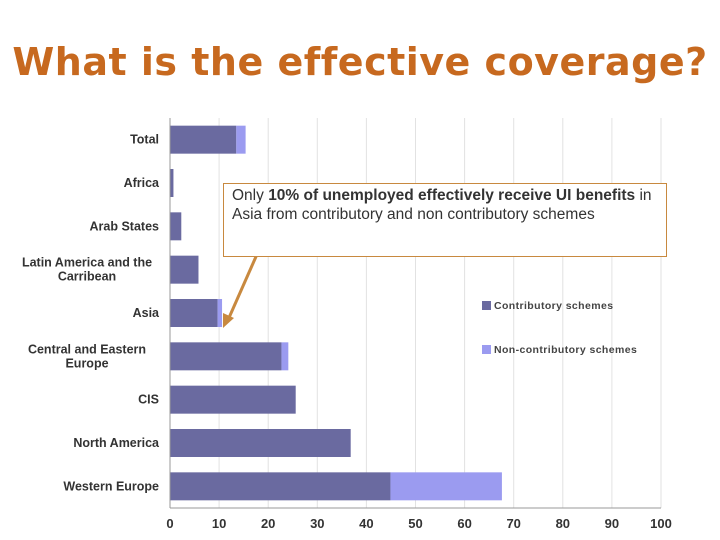  Describe the element at coordinates (250, 195) in the screenshot. I see `callout-text-start: Only` at that location.